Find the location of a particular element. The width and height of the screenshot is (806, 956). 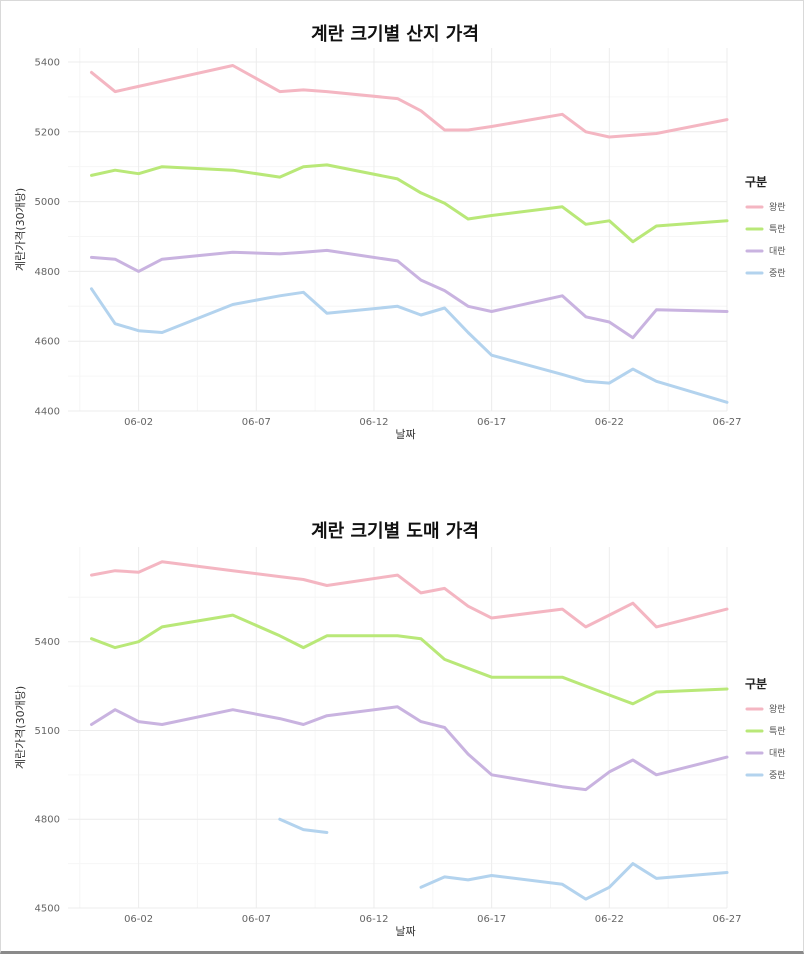

chart-title: 계란 크기별 도매 가격 is located at coordinates (395, 531).